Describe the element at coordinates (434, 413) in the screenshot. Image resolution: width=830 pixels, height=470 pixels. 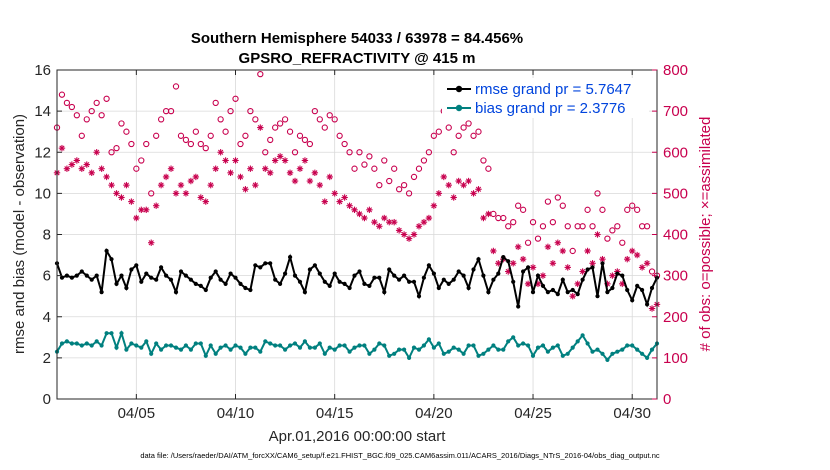
I see `x-tick-label-3: 04/20` at that location.